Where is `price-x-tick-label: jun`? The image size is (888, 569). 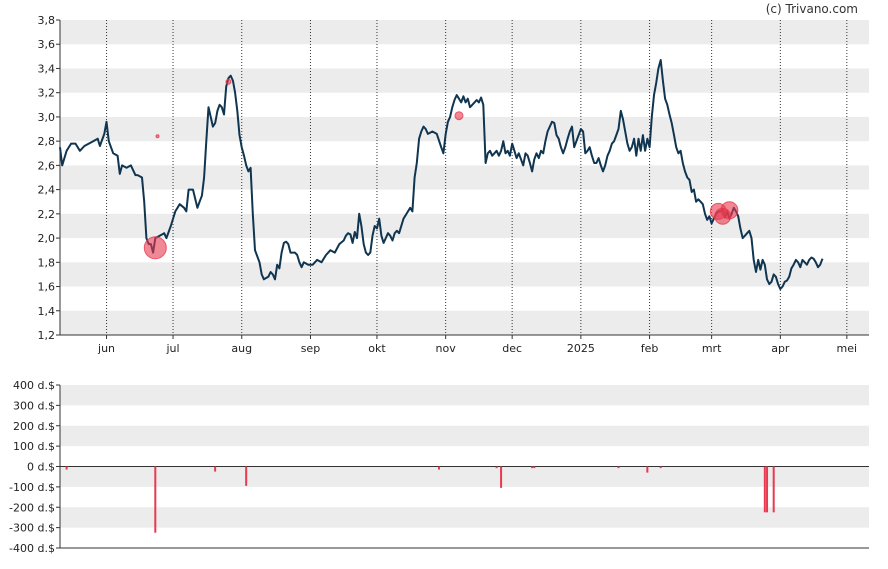
price-x-tick-label: jun is located at coordinates (106, 348).